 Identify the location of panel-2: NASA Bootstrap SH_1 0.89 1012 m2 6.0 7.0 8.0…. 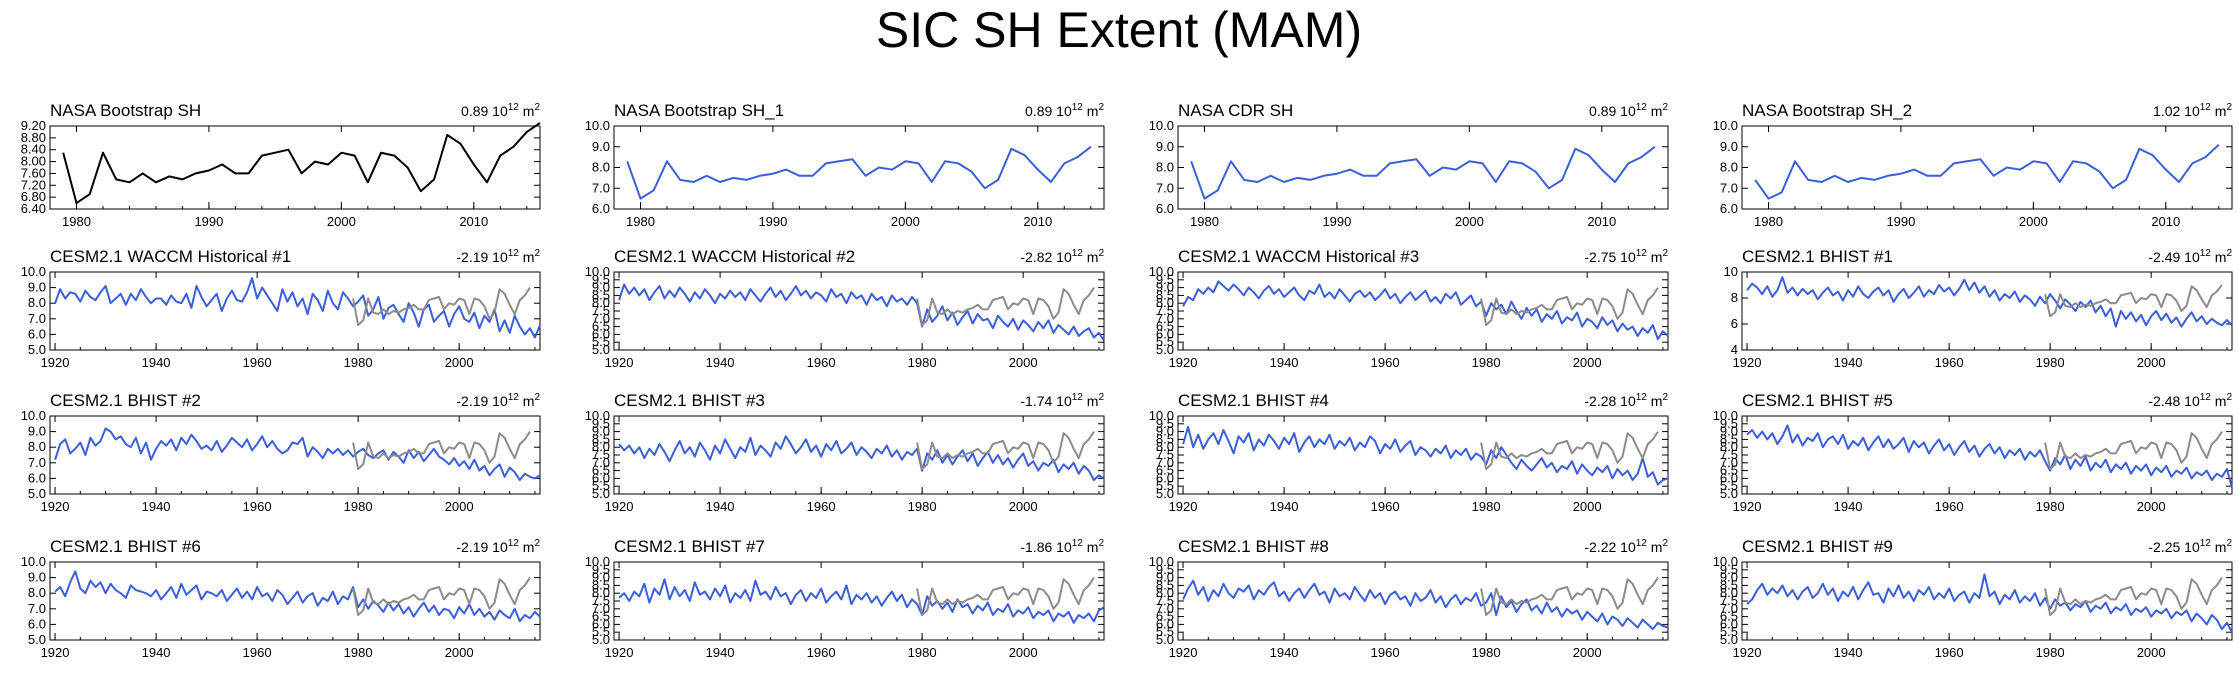
(845, 165).